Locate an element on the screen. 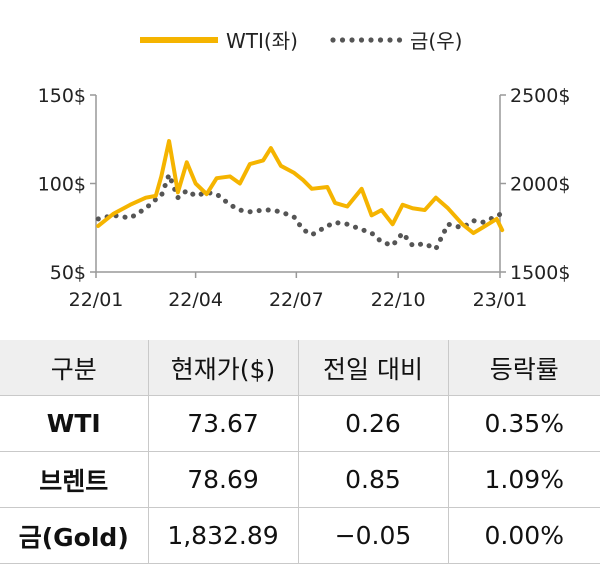 This screenshot has height=564, width=600. y-left-tick-label: 50$ is located at coordinates (68, 273).